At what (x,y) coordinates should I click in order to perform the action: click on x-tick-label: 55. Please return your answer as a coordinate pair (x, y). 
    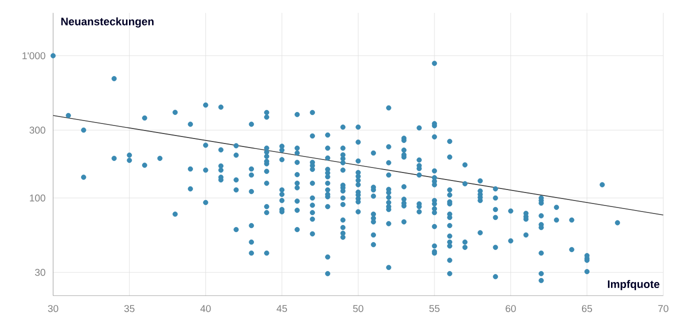
    Looking at the image, I should click on (434, 308).